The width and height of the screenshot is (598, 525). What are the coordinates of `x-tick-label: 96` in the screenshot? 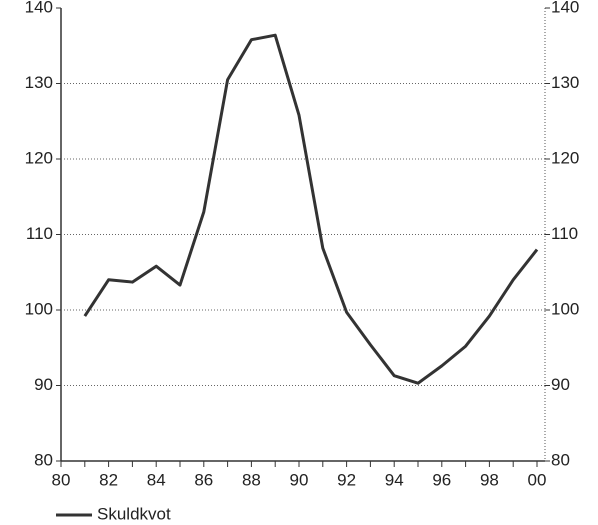 It's located at (441, 479).